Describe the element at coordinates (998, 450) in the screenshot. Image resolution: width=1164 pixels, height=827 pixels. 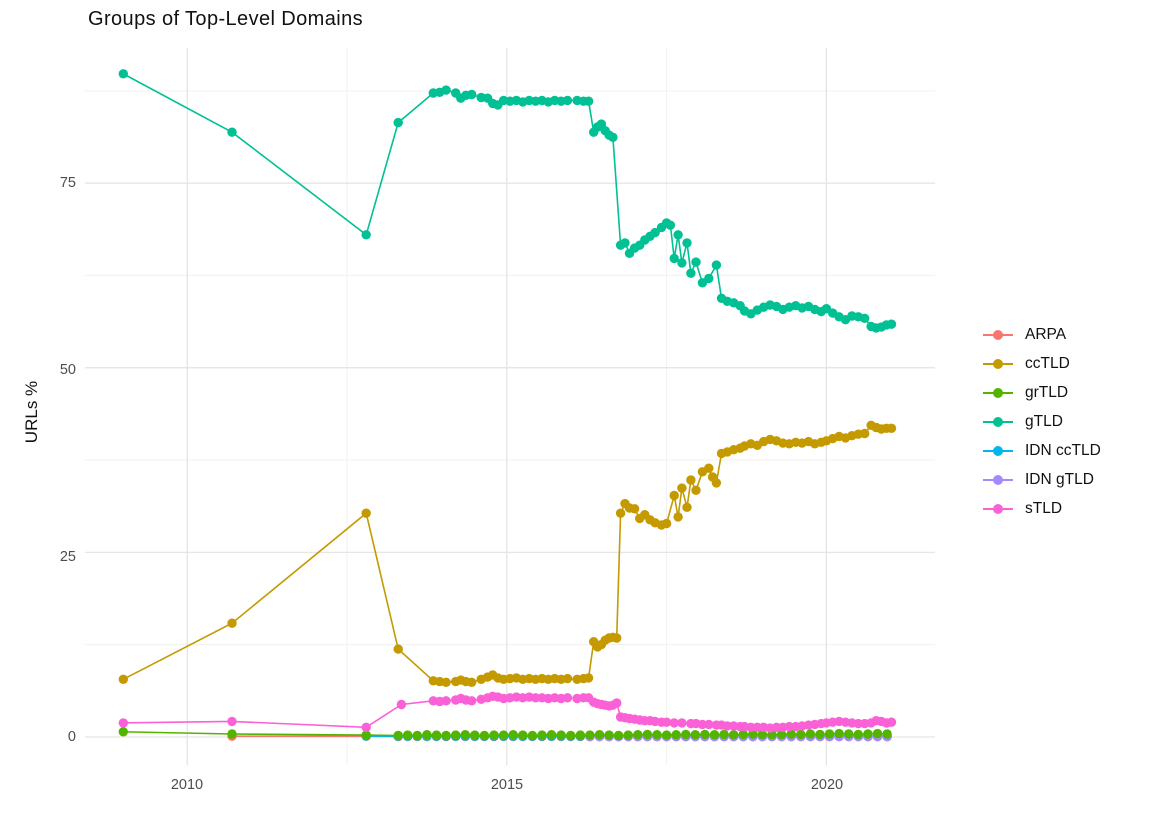
I see `legend-key-idn-cctld` at that location.